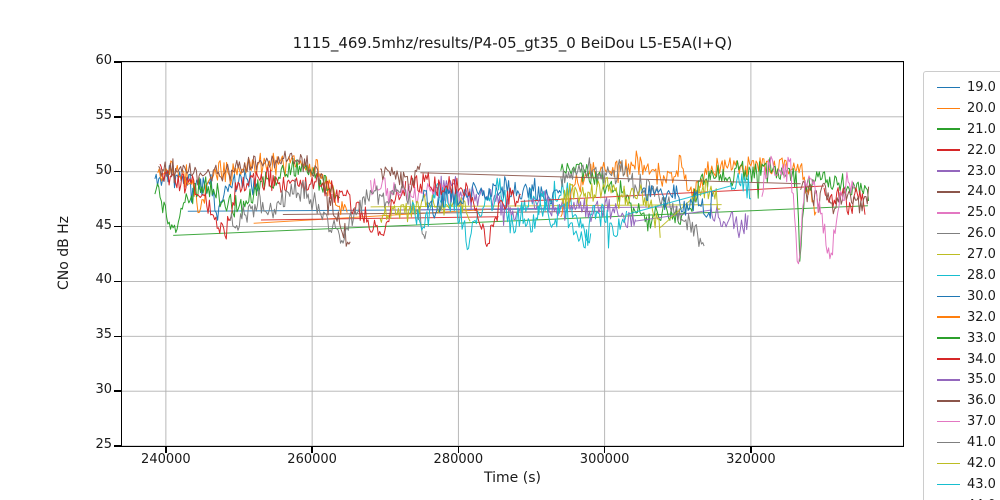  I want to click on legend-entry: 27.0, so click(968, 254).